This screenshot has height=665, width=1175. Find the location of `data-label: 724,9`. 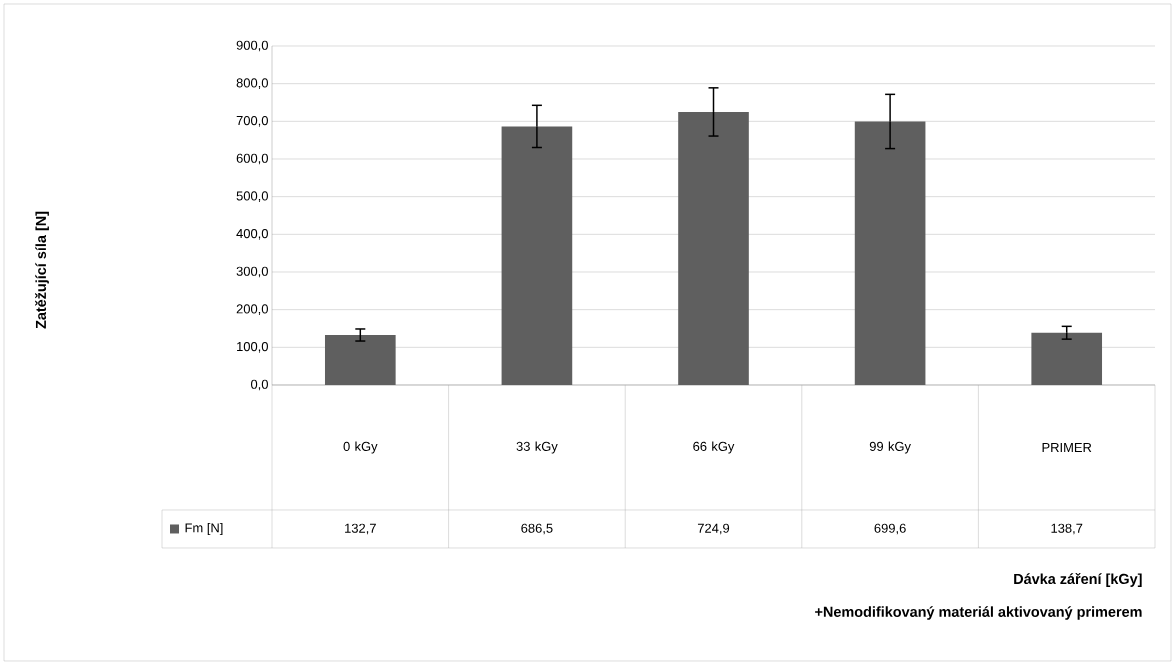

data-label: 724,9 is located at coordinates (713, 529).